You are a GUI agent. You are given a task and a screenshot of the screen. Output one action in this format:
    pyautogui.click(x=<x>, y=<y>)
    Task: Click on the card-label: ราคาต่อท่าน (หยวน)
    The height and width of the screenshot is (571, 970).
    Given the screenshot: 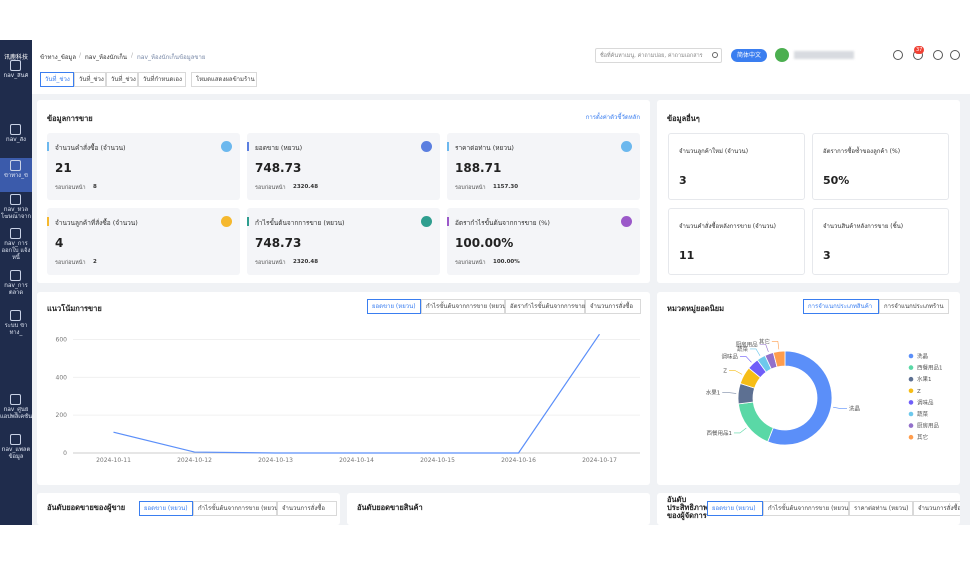 What is the action you would take?
    pyautogui.click(x=484, y=148)
    